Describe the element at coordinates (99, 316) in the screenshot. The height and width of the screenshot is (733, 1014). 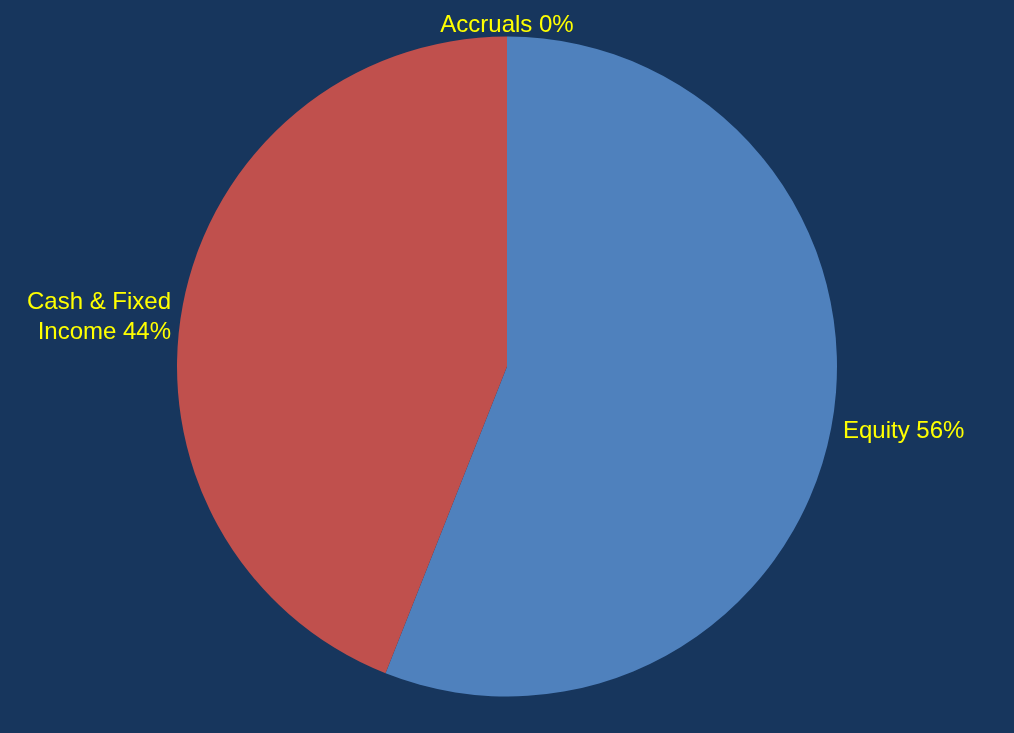
I see `slice-label: Cash & Fixed Income 44%` at that location.